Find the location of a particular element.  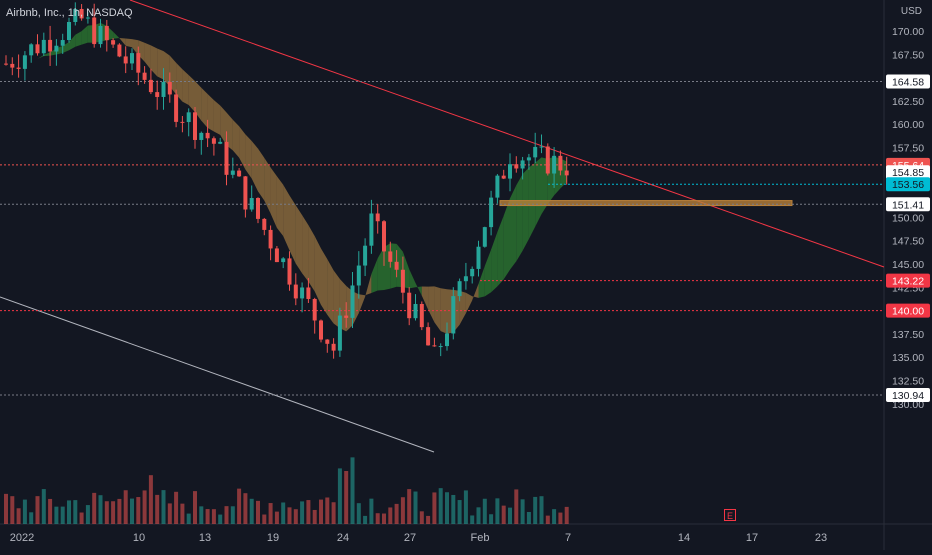

x-tick-label: 2022 is located at coordinates (22, 538).